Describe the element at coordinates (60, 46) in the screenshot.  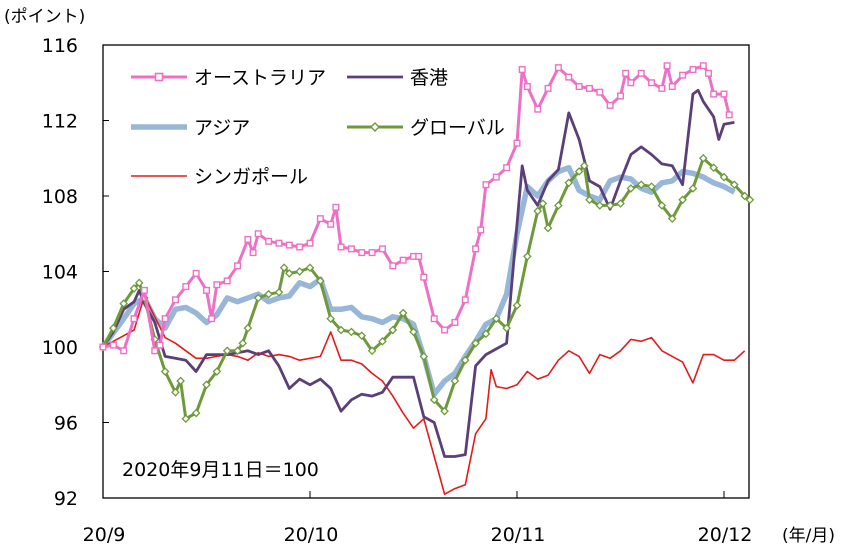
I see `y-tick-label: 116` at that location.